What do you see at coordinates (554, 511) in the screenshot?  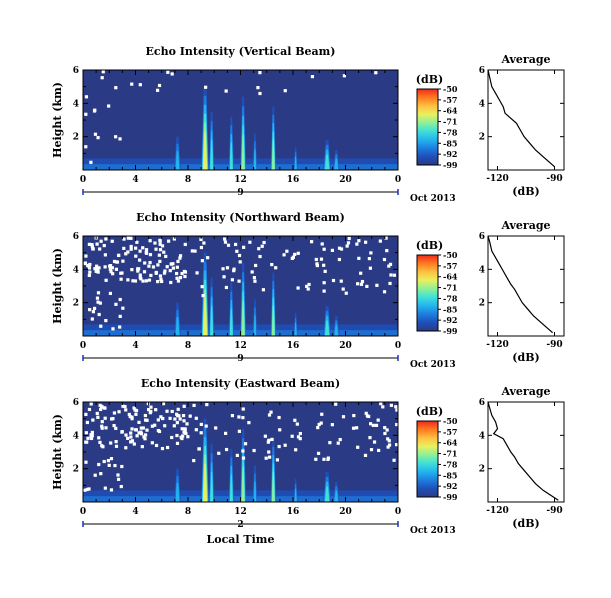 I see `profile-x-tick-label: -90` at bounding box center [554, 511].